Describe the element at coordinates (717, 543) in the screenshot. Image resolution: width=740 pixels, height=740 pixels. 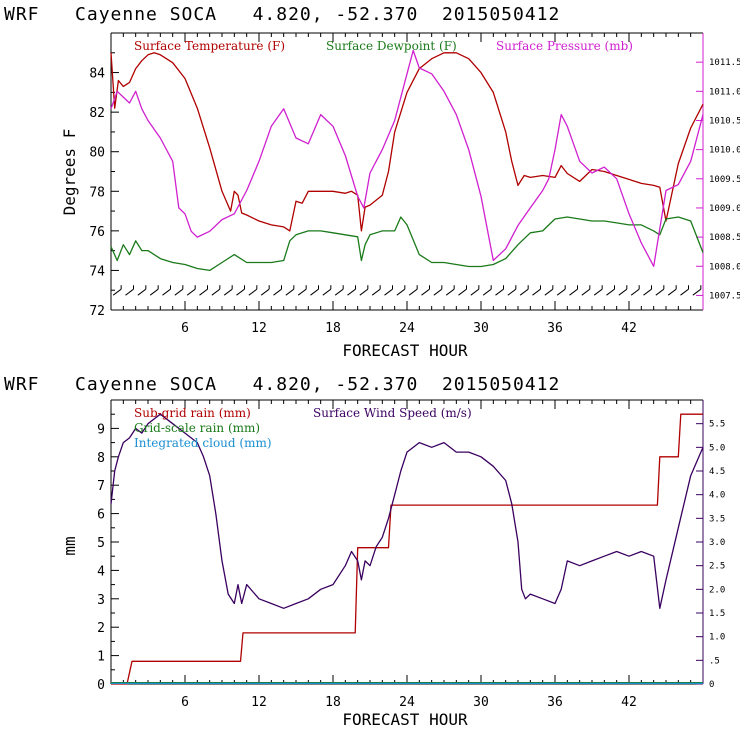
I see `y2-tick-label: 3.0` at that location.